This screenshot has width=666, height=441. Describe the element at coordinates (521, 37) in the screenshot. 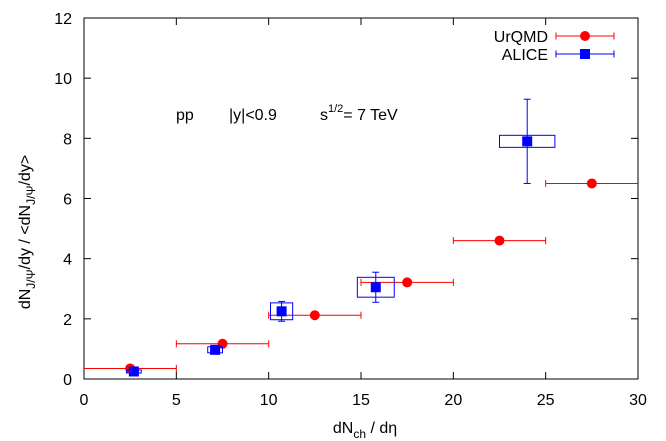

I see `legend-label-urqmd: UrQMD` at that location.